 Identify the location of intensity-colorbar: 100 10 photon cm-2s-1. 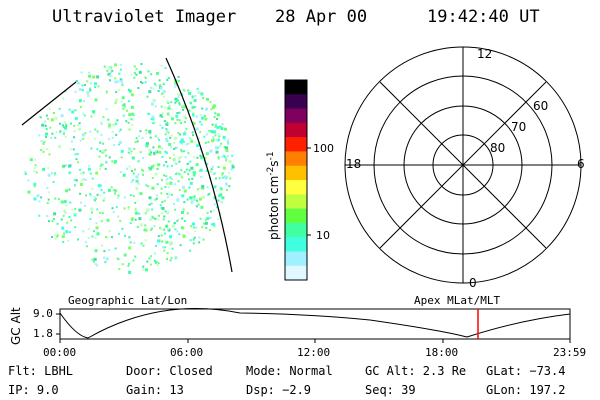
(300, 180).